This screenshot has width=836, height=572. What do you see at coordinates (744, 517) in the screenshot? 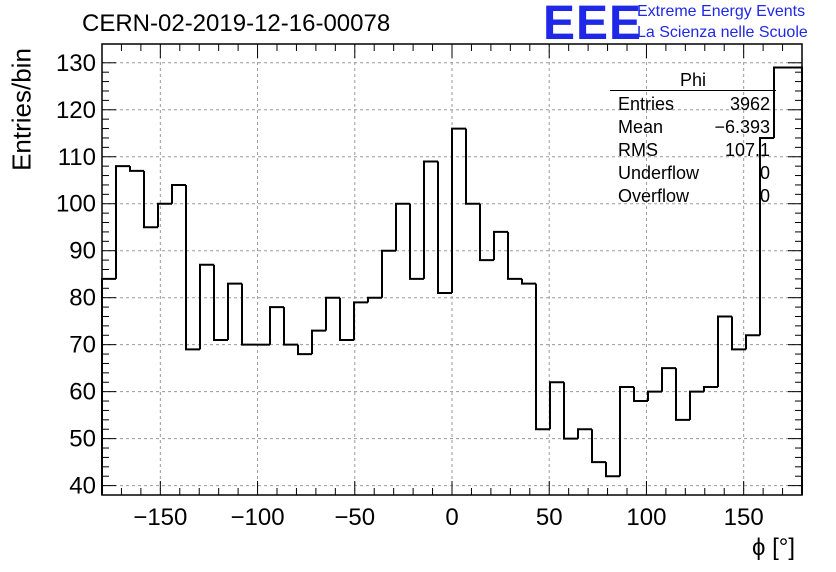
I see `x-tick-label: 150` at bounding box center [744, 517].